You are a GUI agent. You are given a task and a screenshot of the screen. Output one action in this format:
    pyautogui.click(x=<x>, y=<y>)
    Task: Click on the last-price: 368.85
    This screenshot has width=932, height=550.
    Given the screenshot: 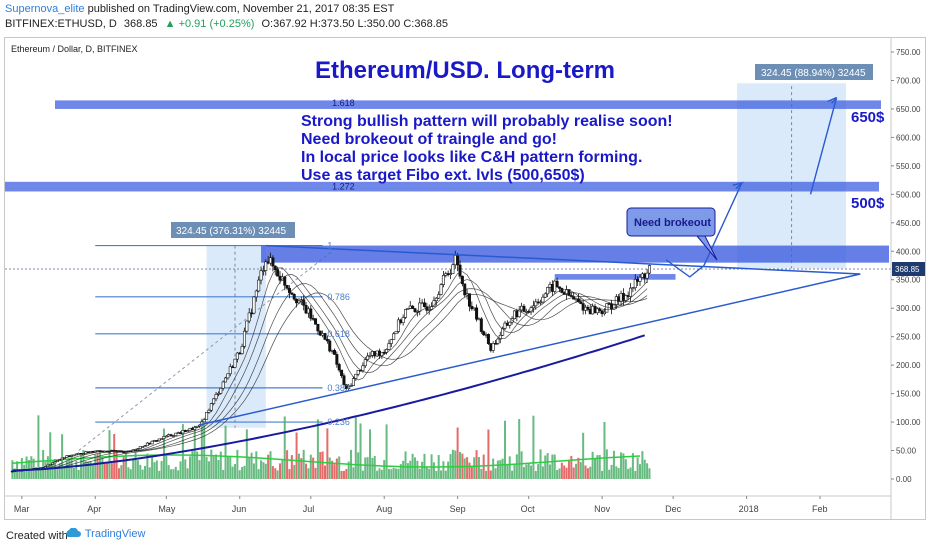 What is the action you would take?
    pyautogui.click(x=140, y=24)
    